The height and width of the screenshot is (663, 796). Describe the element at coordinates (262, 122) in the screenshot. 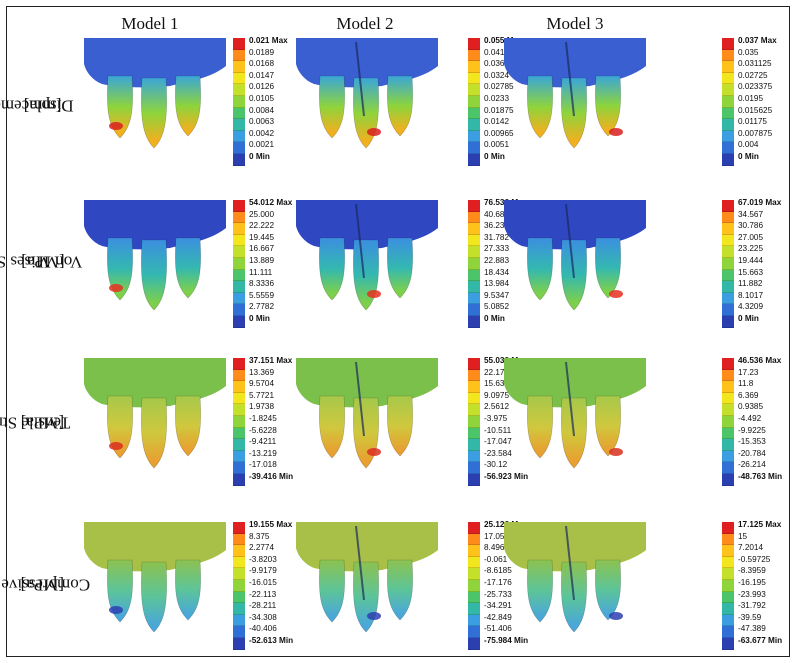

I see `legend-value-label: 0.0063` at that location.